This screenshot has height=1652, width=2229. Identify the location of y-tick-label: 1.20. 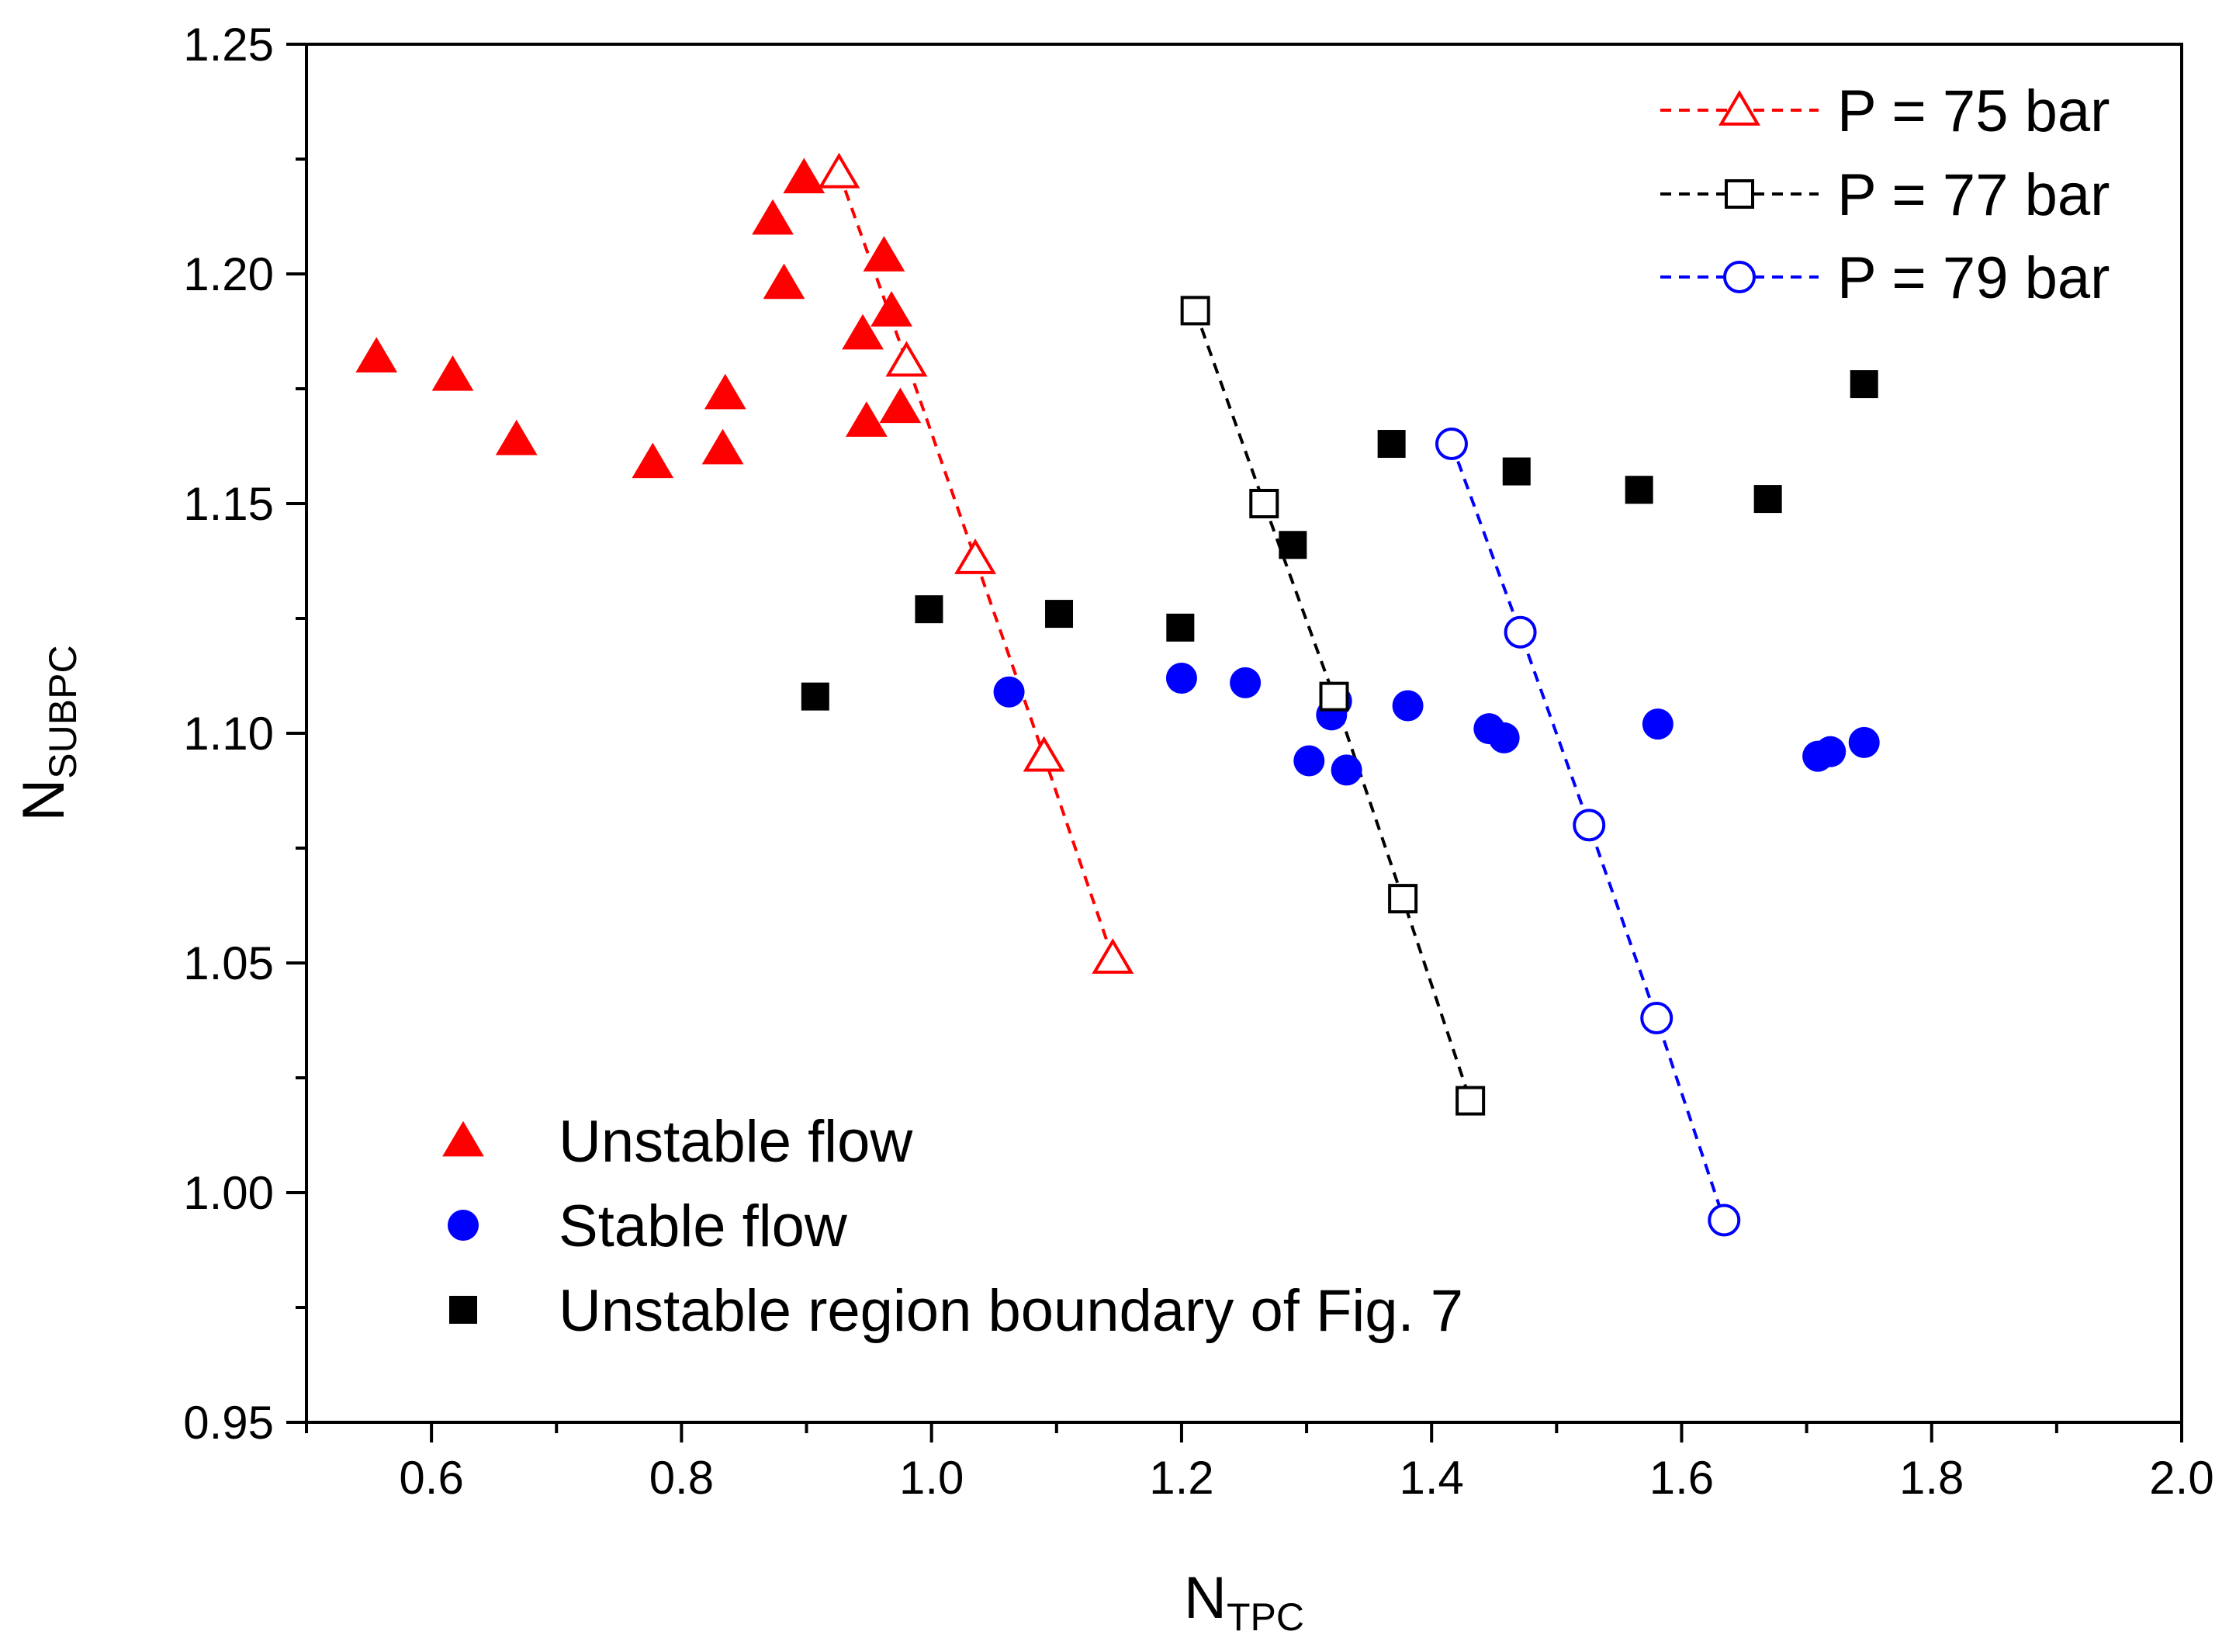
(228, 274).